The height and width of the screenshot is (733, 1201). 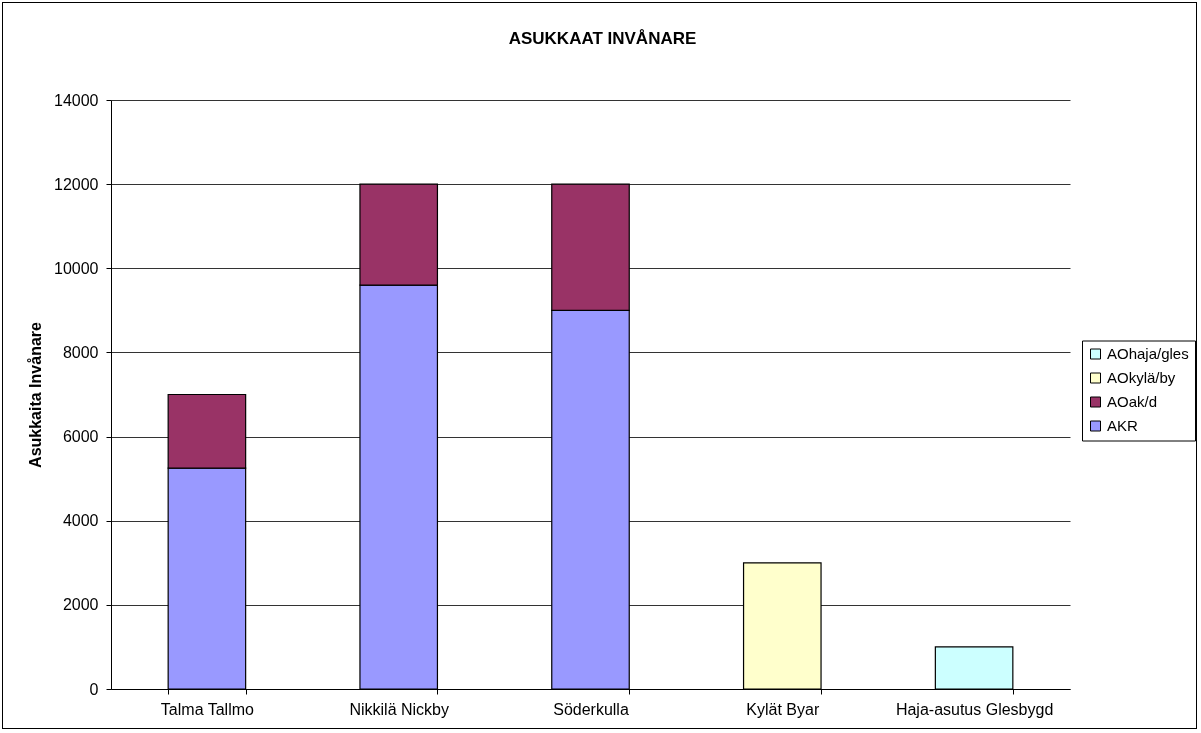 I want to click on chart-title: ASUKKAAT INVÅNARE, so click(x=602, y=38).